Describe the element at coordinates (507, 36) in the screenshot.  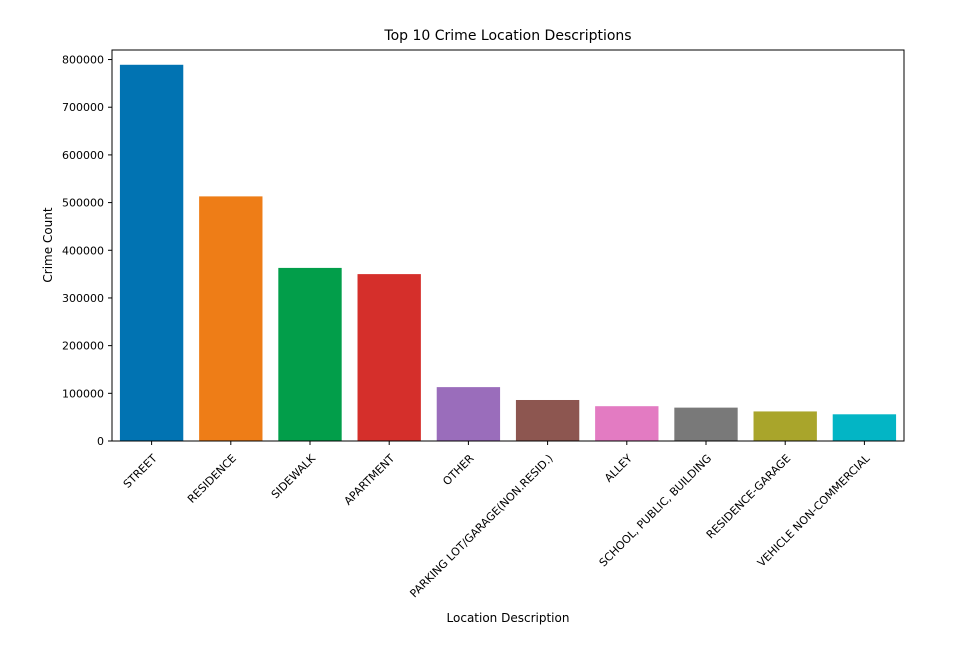
I see `chart-title: Top 10 Crime Location Descriptions` at that location.